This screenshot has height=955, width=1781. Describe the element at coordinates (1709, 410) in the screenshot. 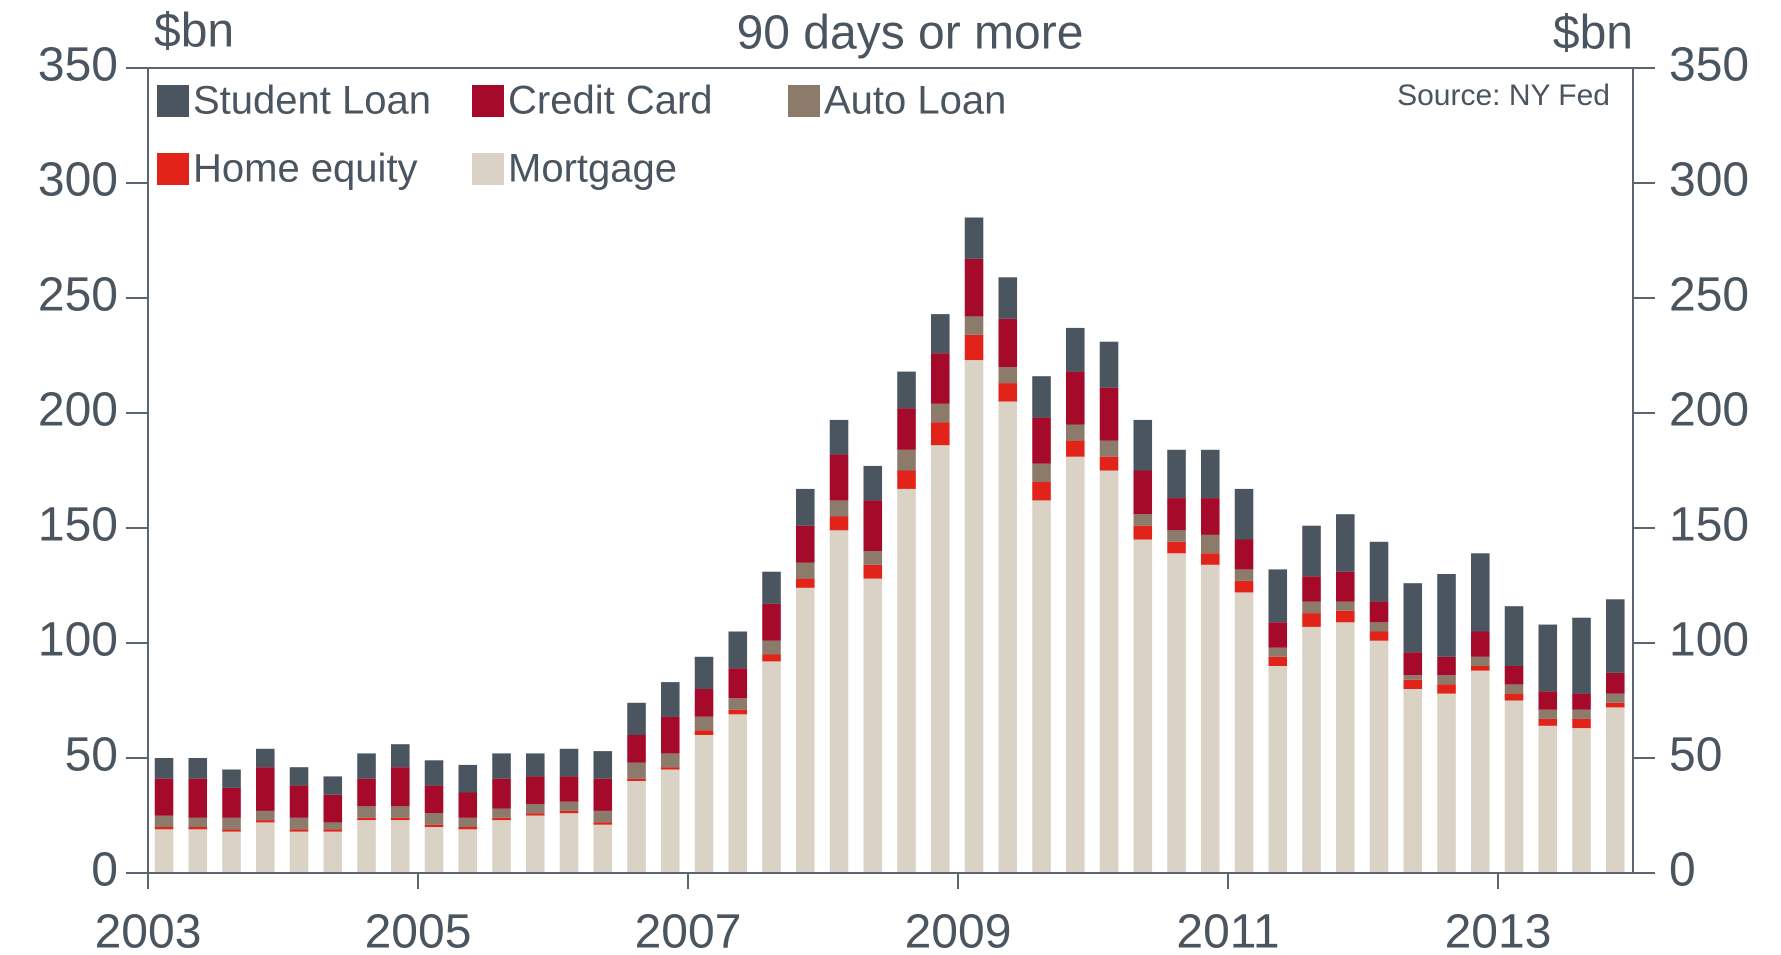

I see `y2-tick-label: 200` at that location.